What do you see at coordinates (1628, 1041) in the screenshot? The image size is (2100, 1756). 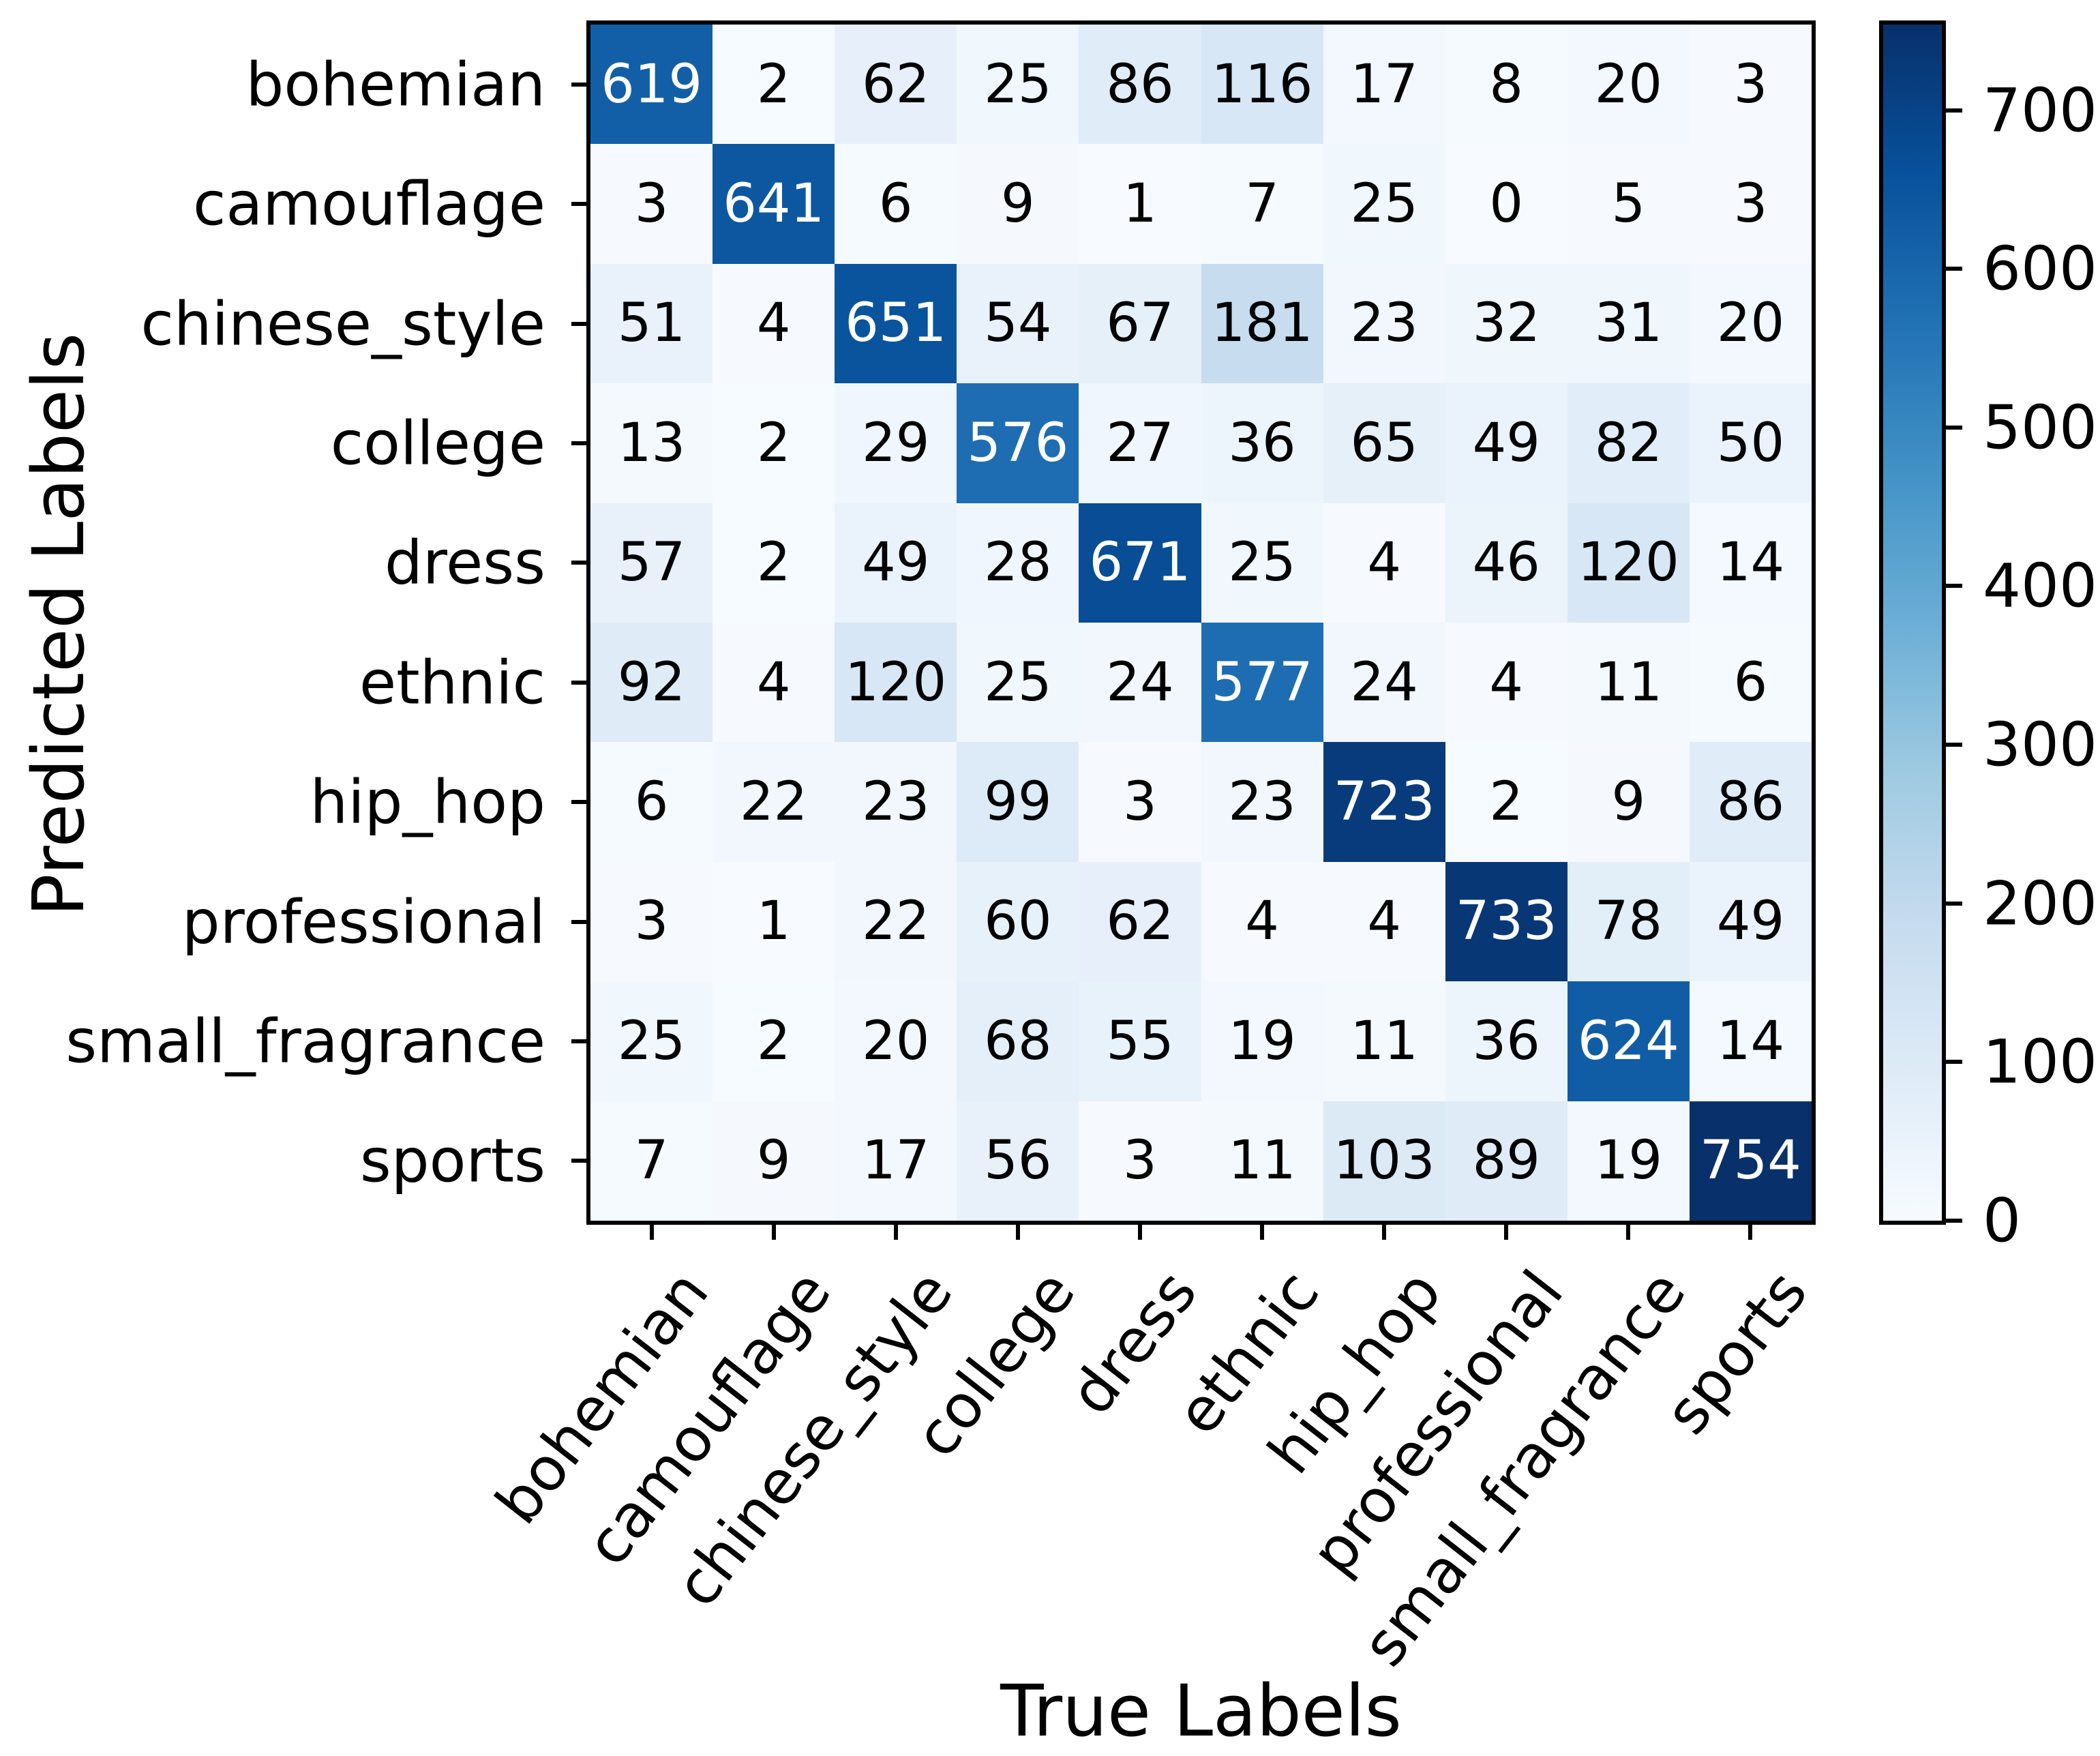 I see `heatmap-cell: 624` at bounding box center [1628, 1041].